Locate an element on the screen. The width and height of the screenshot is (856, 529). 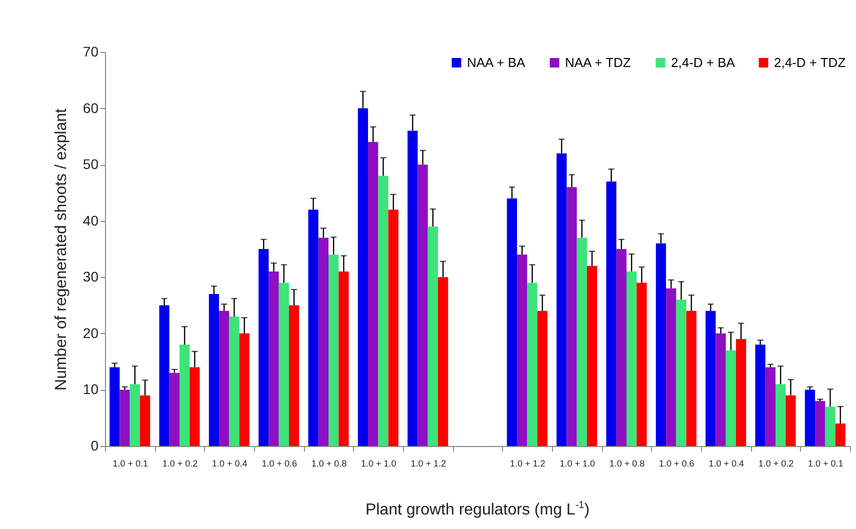
y-tick-label: 50 is located at coordinates (90, 164).